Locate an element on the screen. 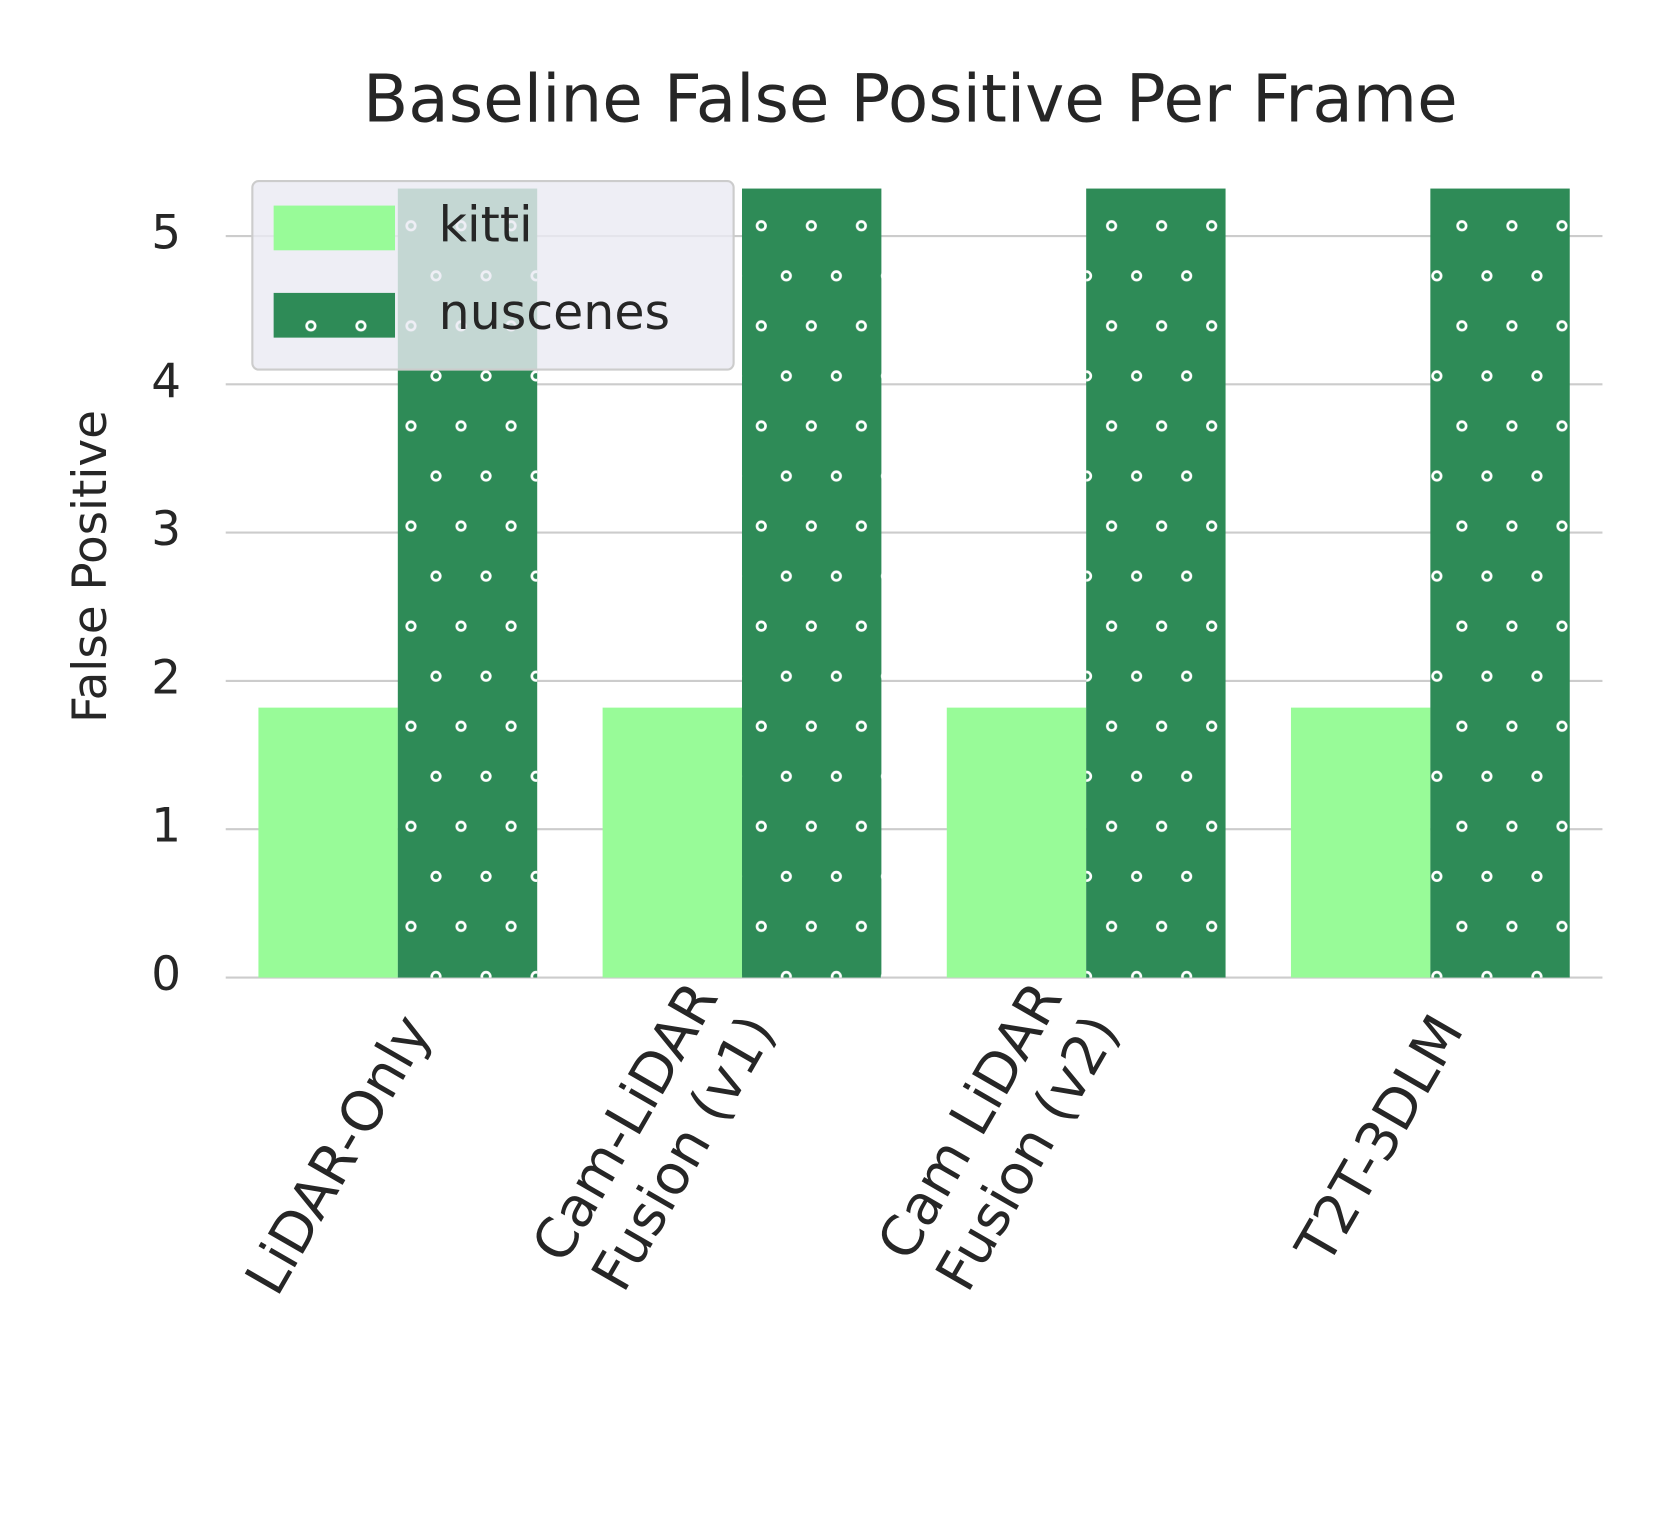 This screenshot has height=1514, width=1661. chart-title: Baseline False Positive Per Frame is located at coordinates (910, 98).